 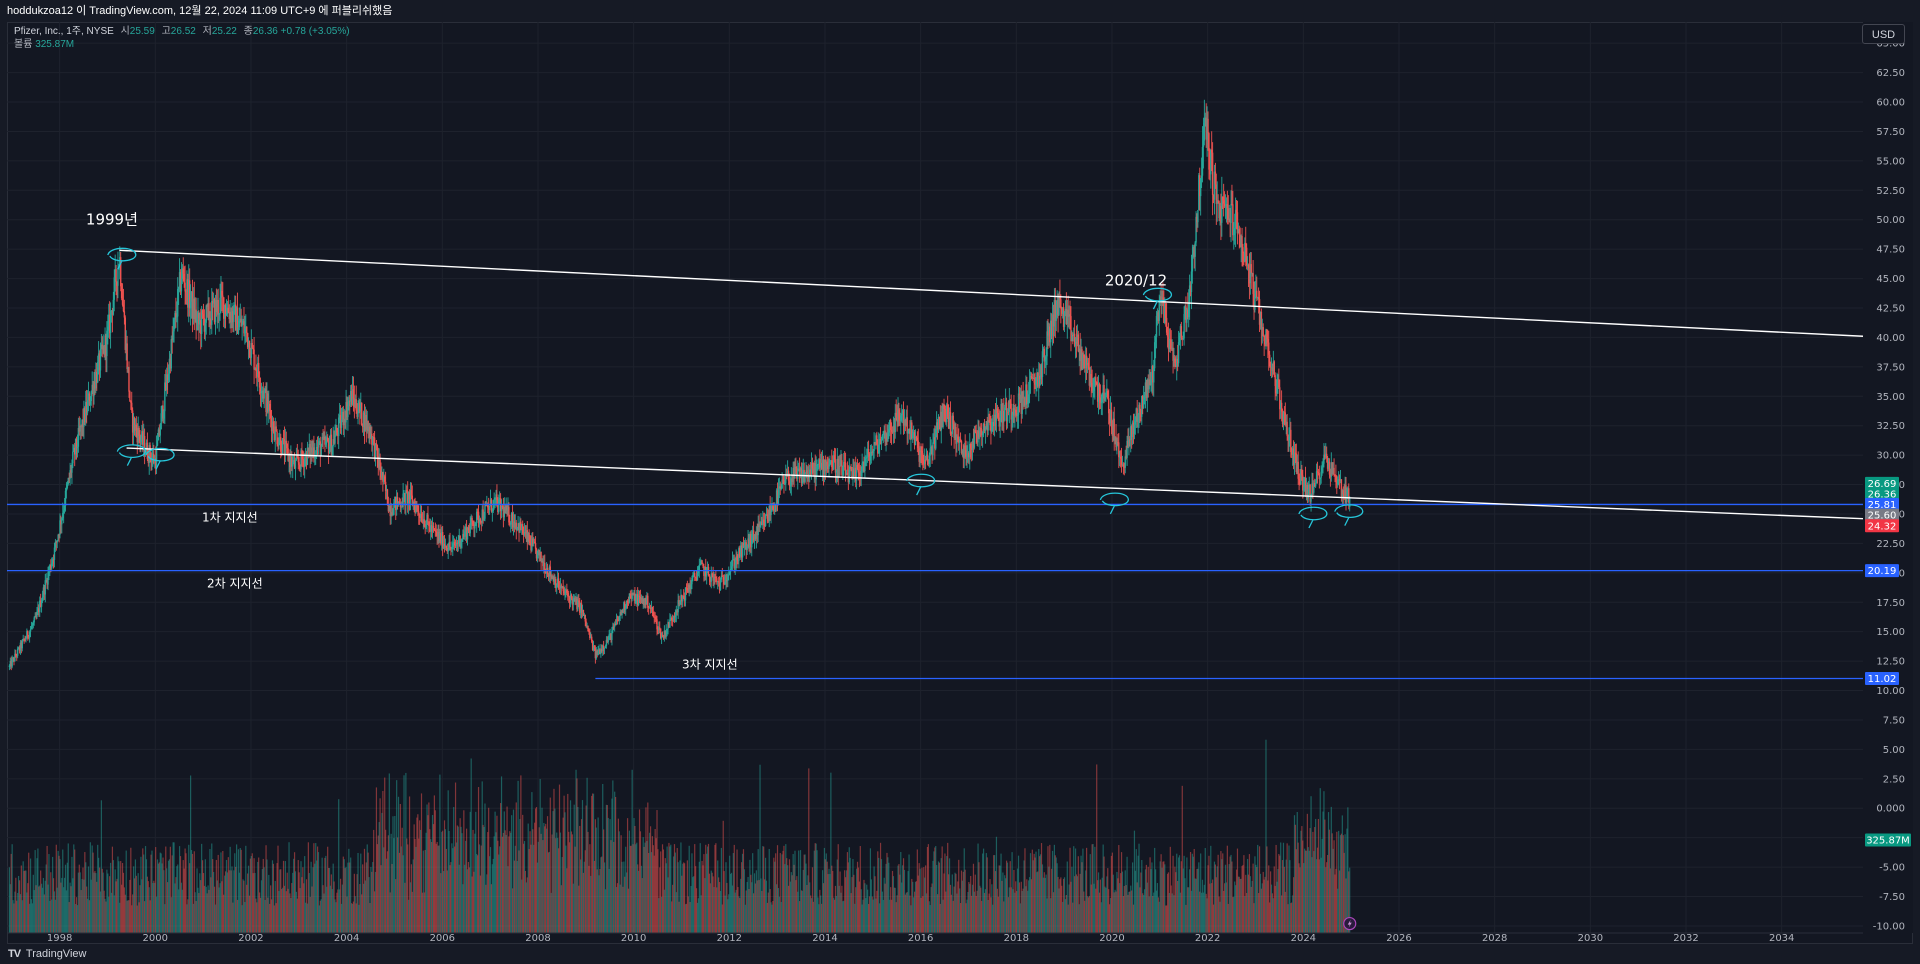 What do you see at coordinates (1883, 34) in the screenshot?
I see `currency-button: USD` at bounding box center [1883, 34].